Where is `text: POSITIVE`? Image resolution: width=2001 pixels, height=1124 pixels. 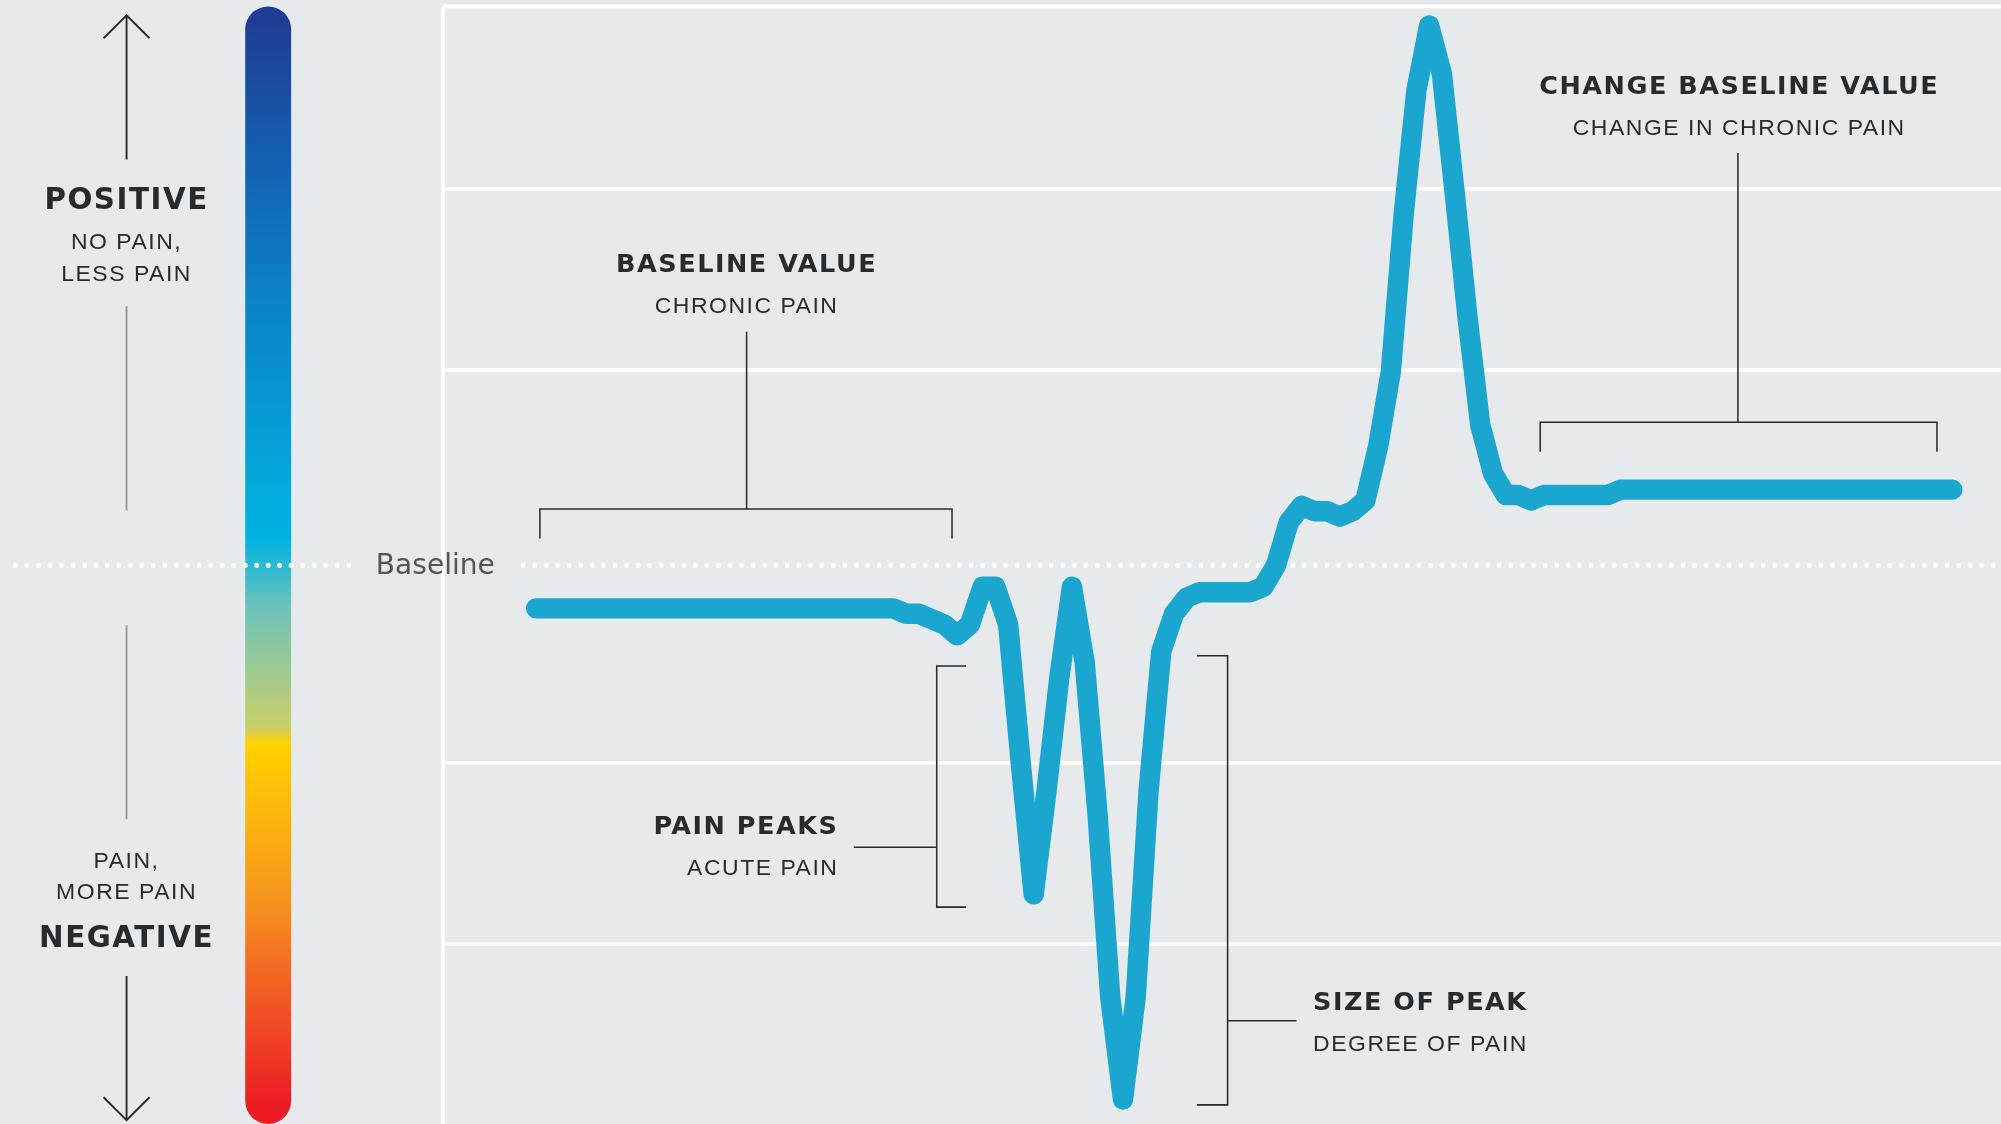
text: POSITIVE is located at coordinates (126, 199).